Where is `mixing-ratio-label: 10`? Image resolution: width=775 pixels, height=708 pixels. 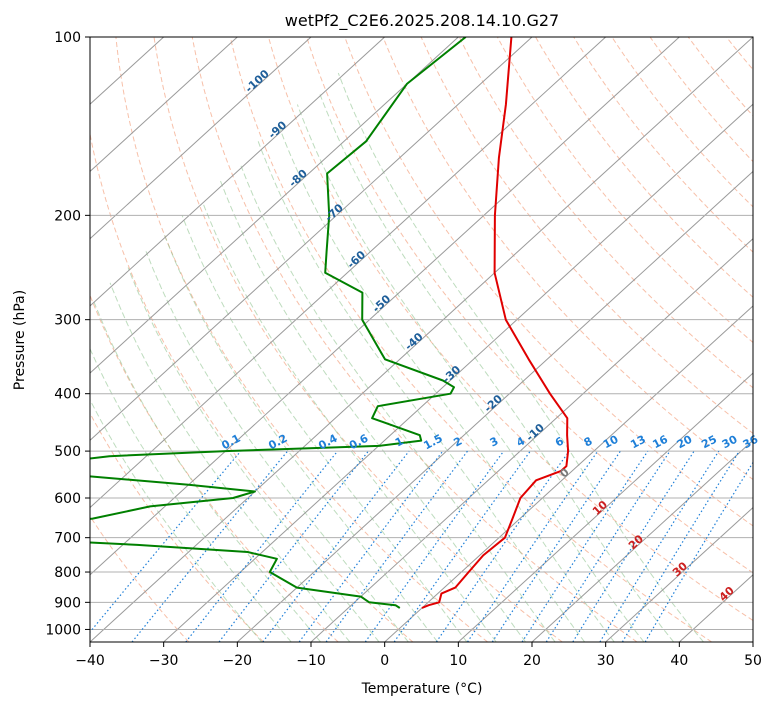
mixing-ratio-label: 10 is located at coordinates (611, 441).